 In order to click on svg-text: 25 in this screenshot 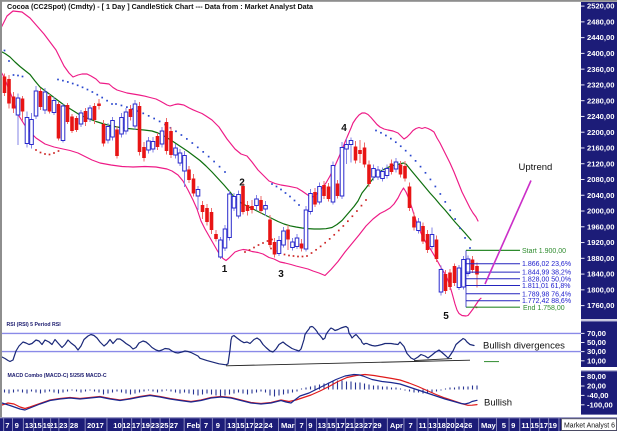, I will do `click(164, 425)`.